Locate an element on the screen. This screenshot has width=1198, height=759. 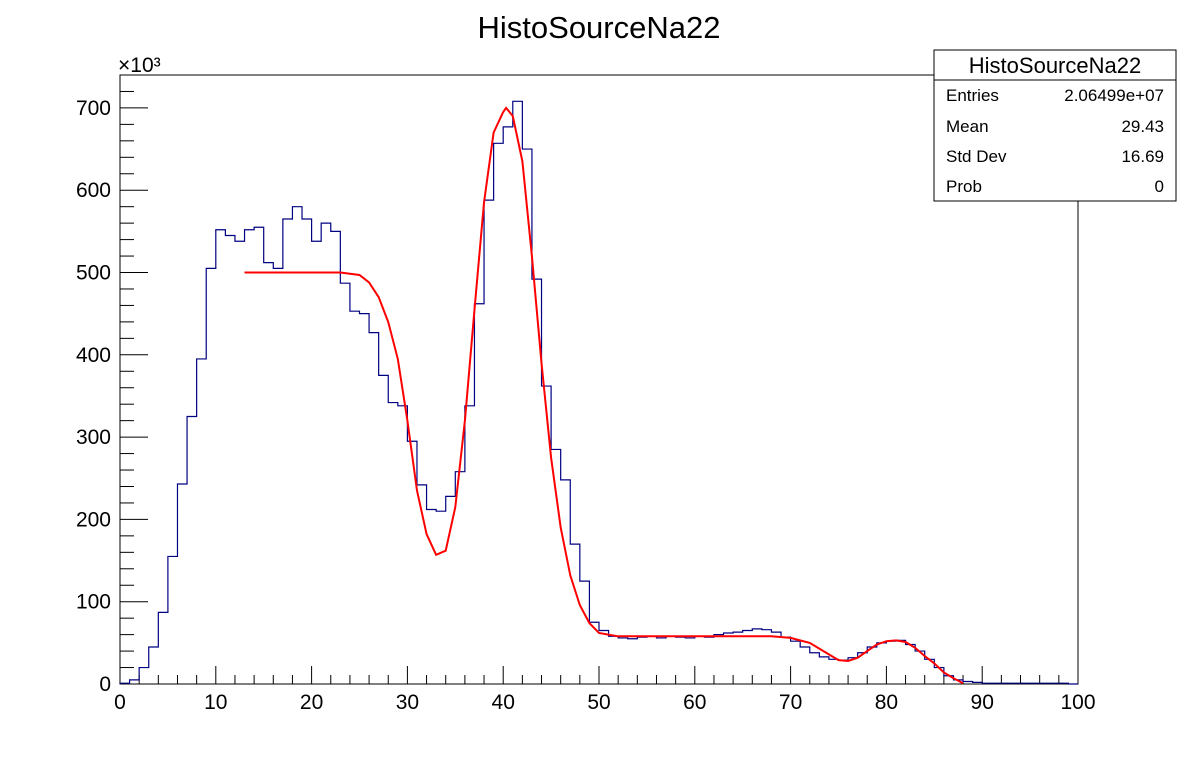
stats-box-frame is located at coordinates (1055, 125).